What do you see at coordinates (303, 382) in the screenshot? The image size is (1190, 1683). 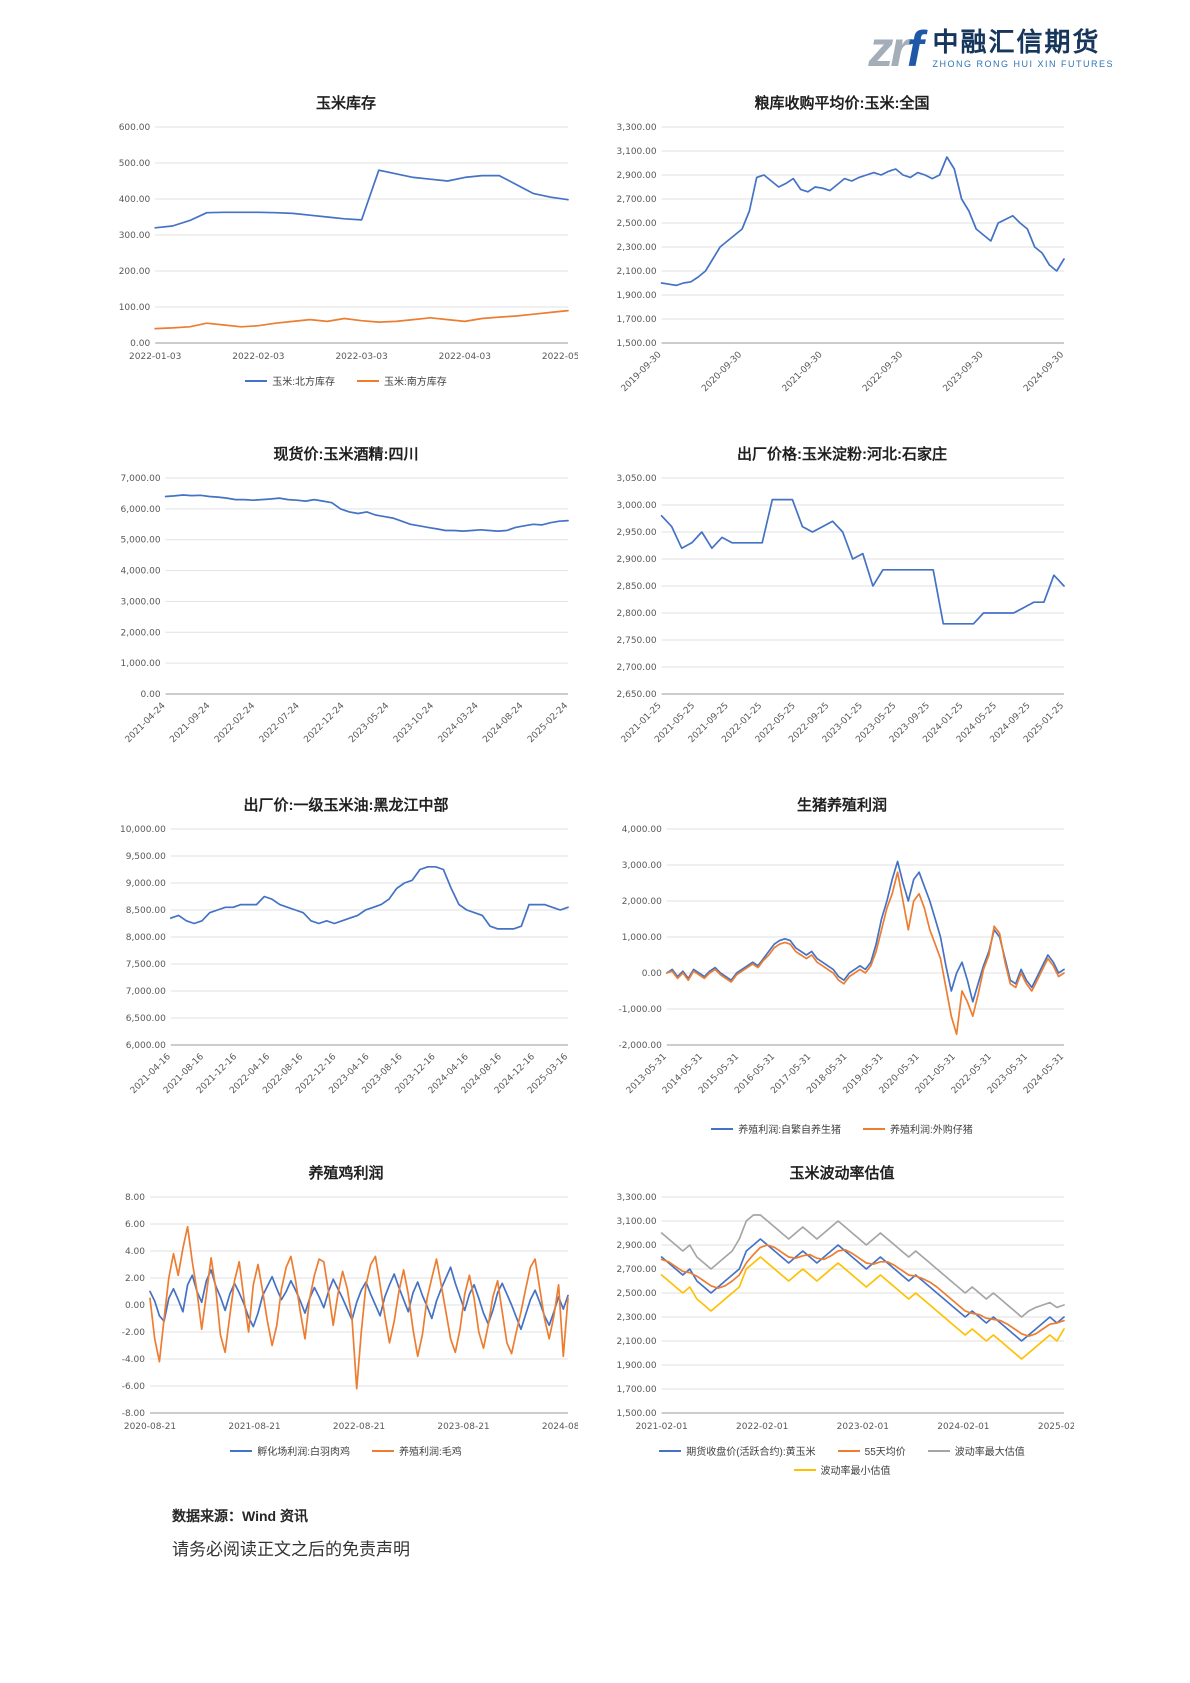 I see `legend-label: 玉米:北方库存` at bounding box center [303, 382].